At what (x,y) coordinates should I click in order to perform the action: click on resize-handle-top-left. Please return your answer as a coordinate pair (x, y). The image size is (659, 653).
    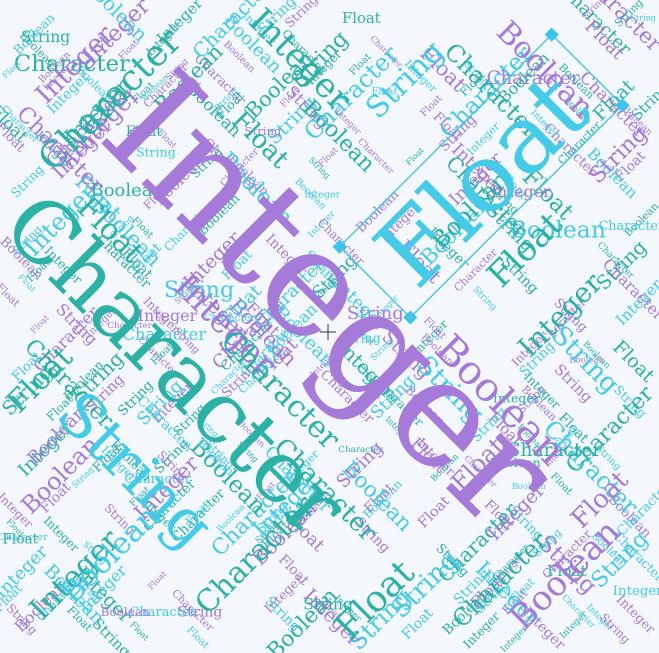
    Looking at the image, I should click on (339, 246).